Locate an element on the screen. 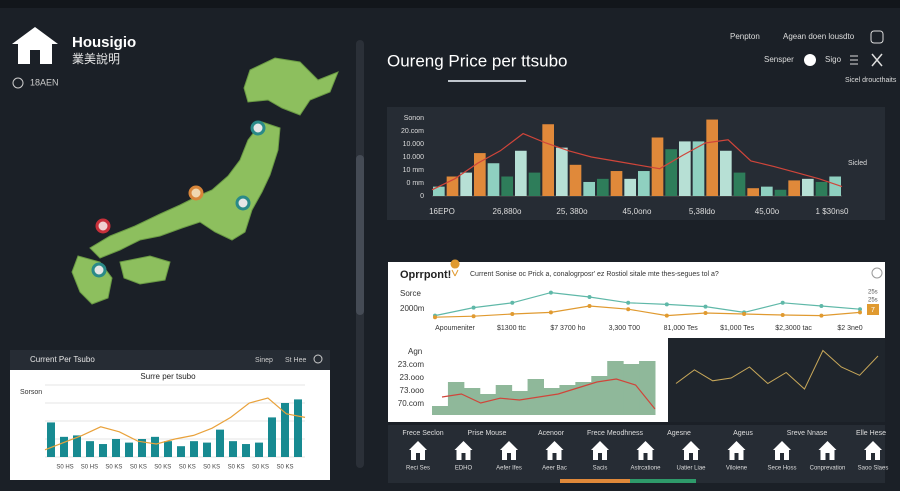  map-pins is located at coordinates (178, 199).